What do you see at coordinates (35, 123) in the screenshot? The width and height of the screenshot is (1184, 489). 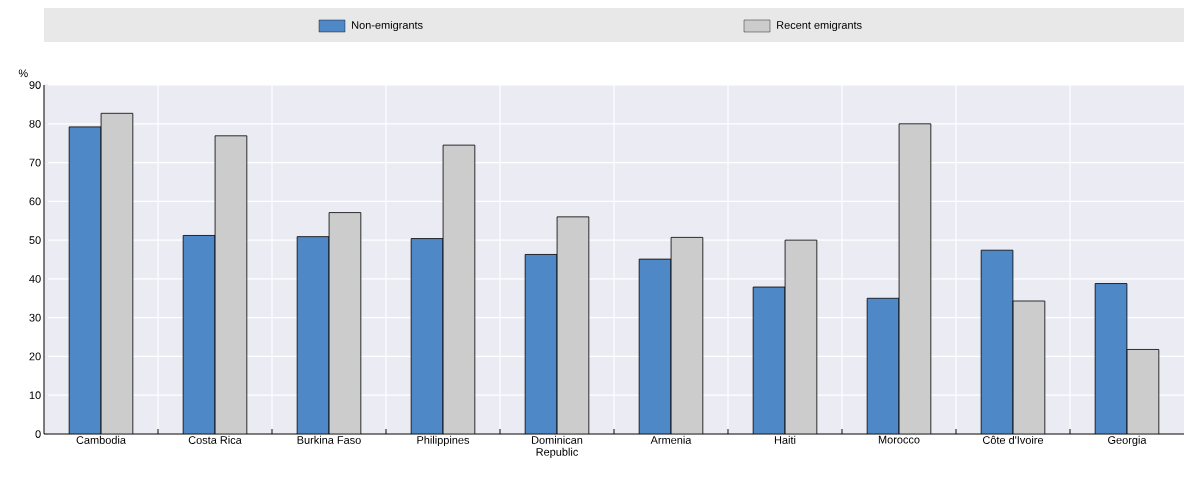 I see `y-tick-label: 80` at bounding box center [35, 123].